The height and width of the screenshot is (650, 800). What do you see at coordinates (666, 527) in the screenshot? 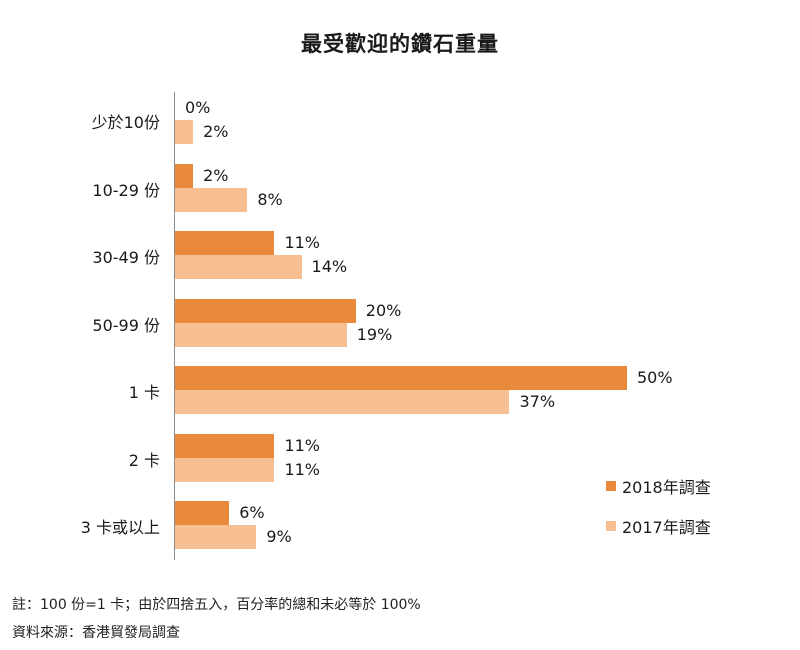
I see `legend-label-2017: 2017年調查` at bounding box center [666, 527].